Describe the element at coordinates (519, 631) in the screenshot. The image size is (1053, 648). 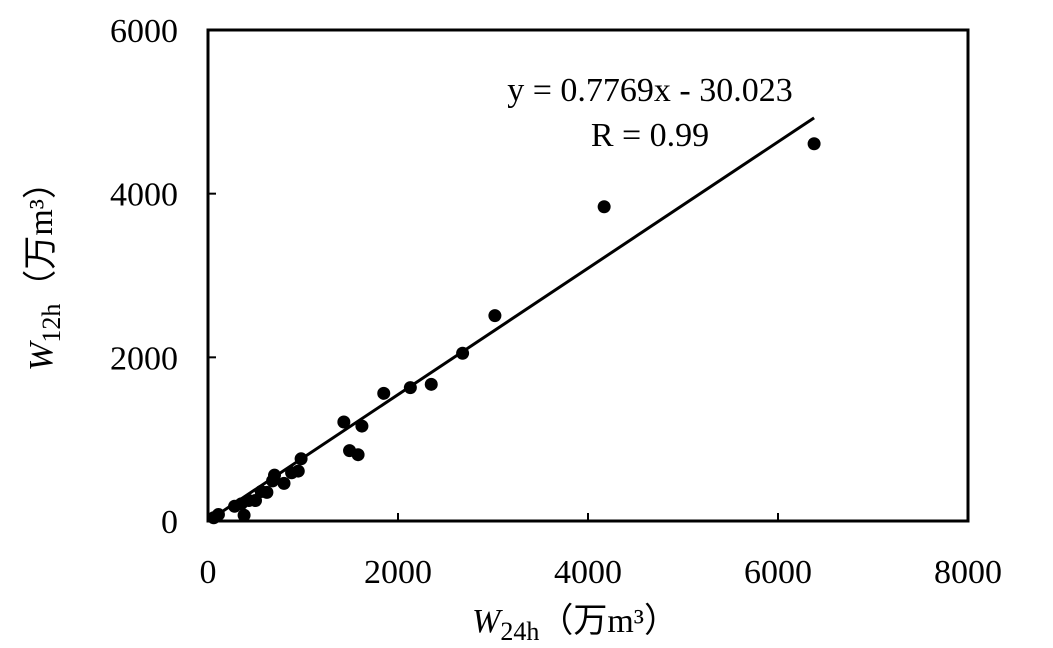
I see `x-axis-label-subscript: 24h` at that location.